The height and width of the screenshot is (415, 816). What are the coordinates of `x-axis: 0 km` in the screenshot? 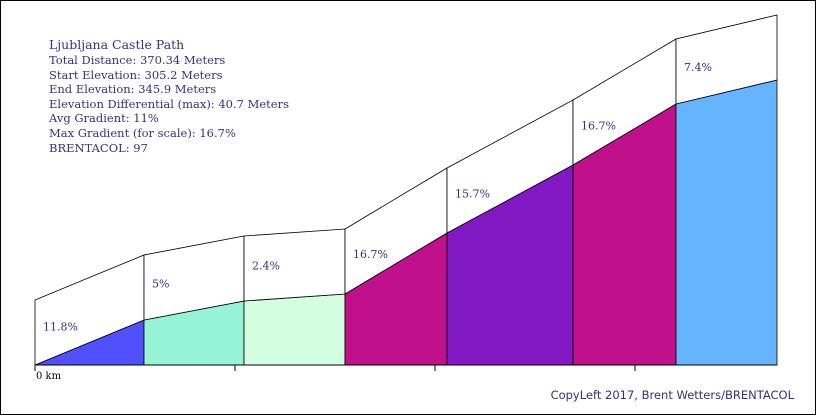 It's located at (405, 373).